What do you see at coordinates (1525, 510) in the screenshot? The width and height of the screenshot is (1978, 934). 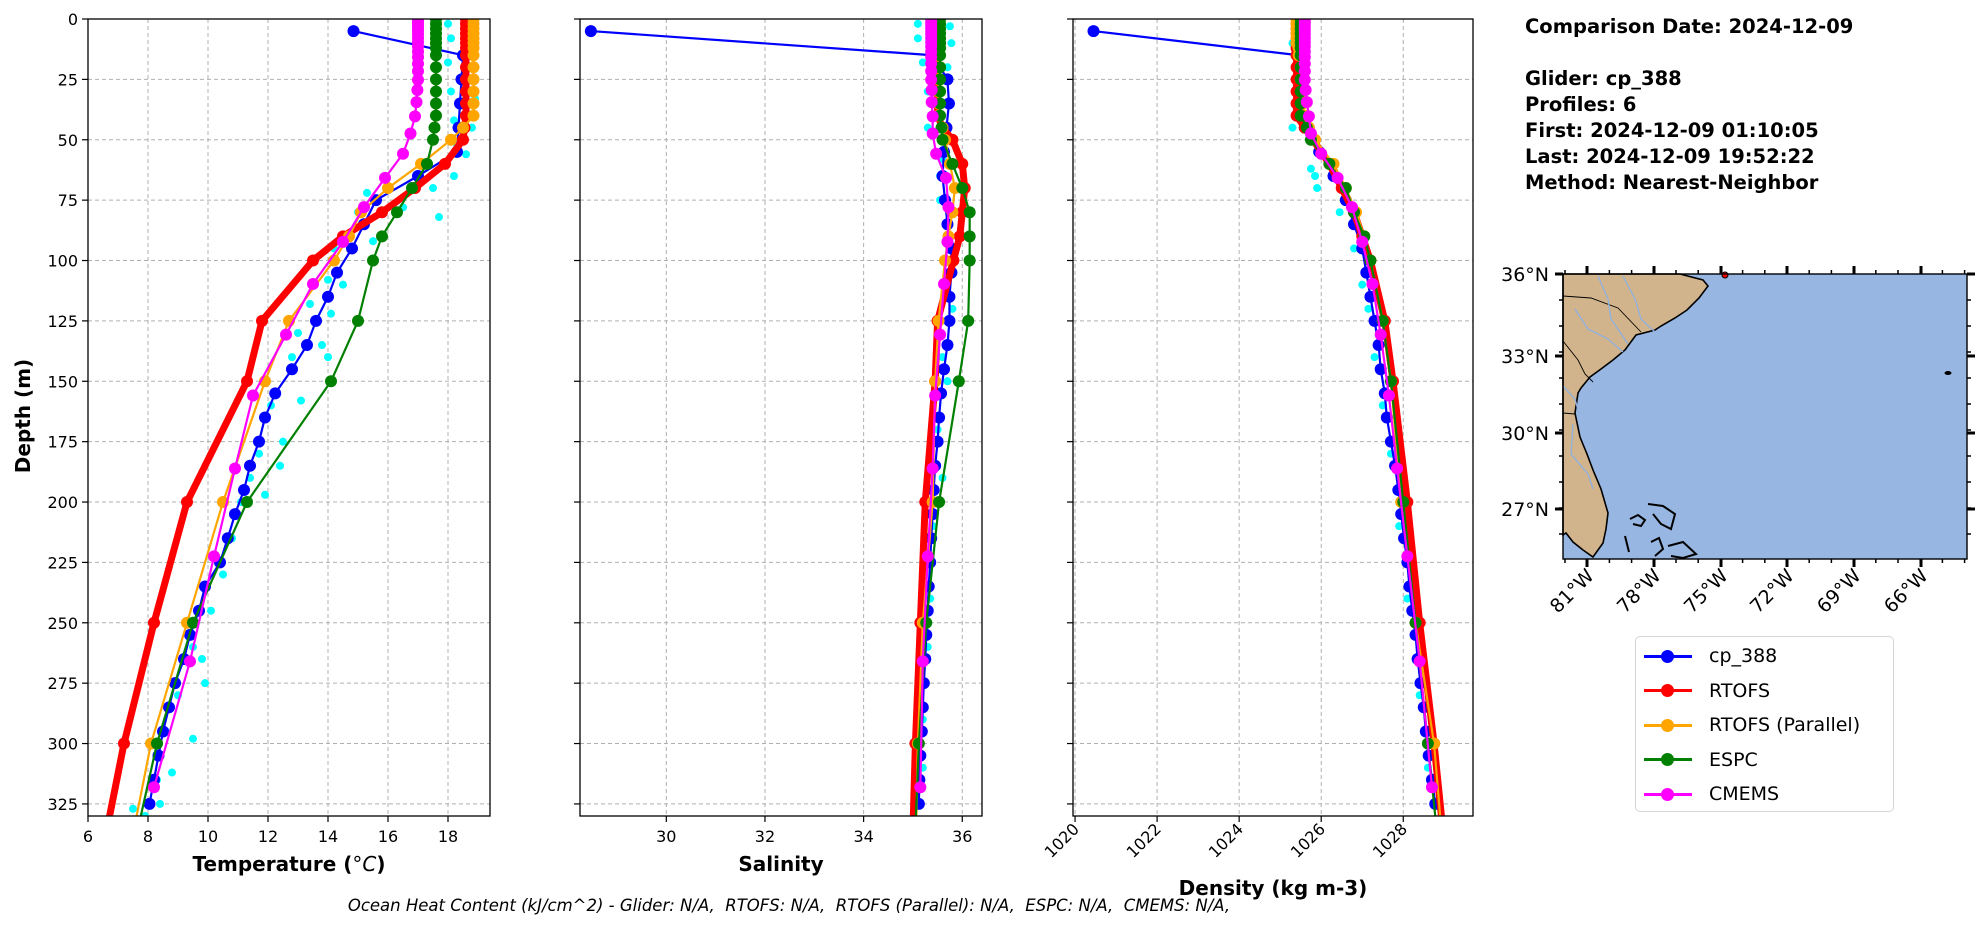 I see `lat-label: 27°N` at bounding box center [1525, 510].